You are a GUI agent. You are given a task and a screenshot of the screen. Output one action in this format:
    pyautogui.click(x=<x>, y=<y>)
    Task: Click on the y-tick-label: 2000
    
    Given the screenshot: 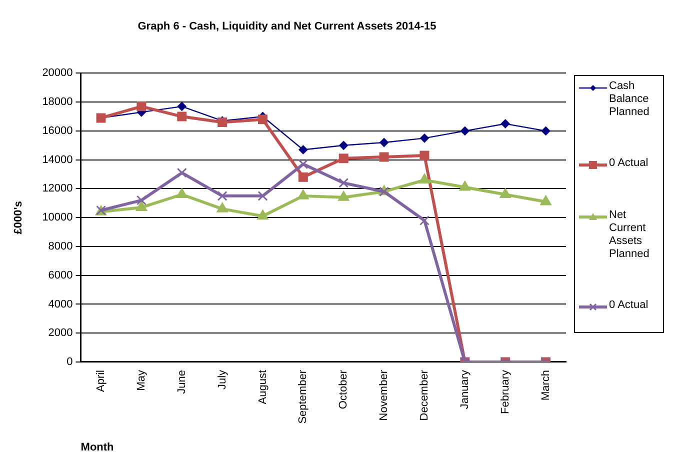 What is the action you would take?
    pyautogui.click(x=60, y=333)
    